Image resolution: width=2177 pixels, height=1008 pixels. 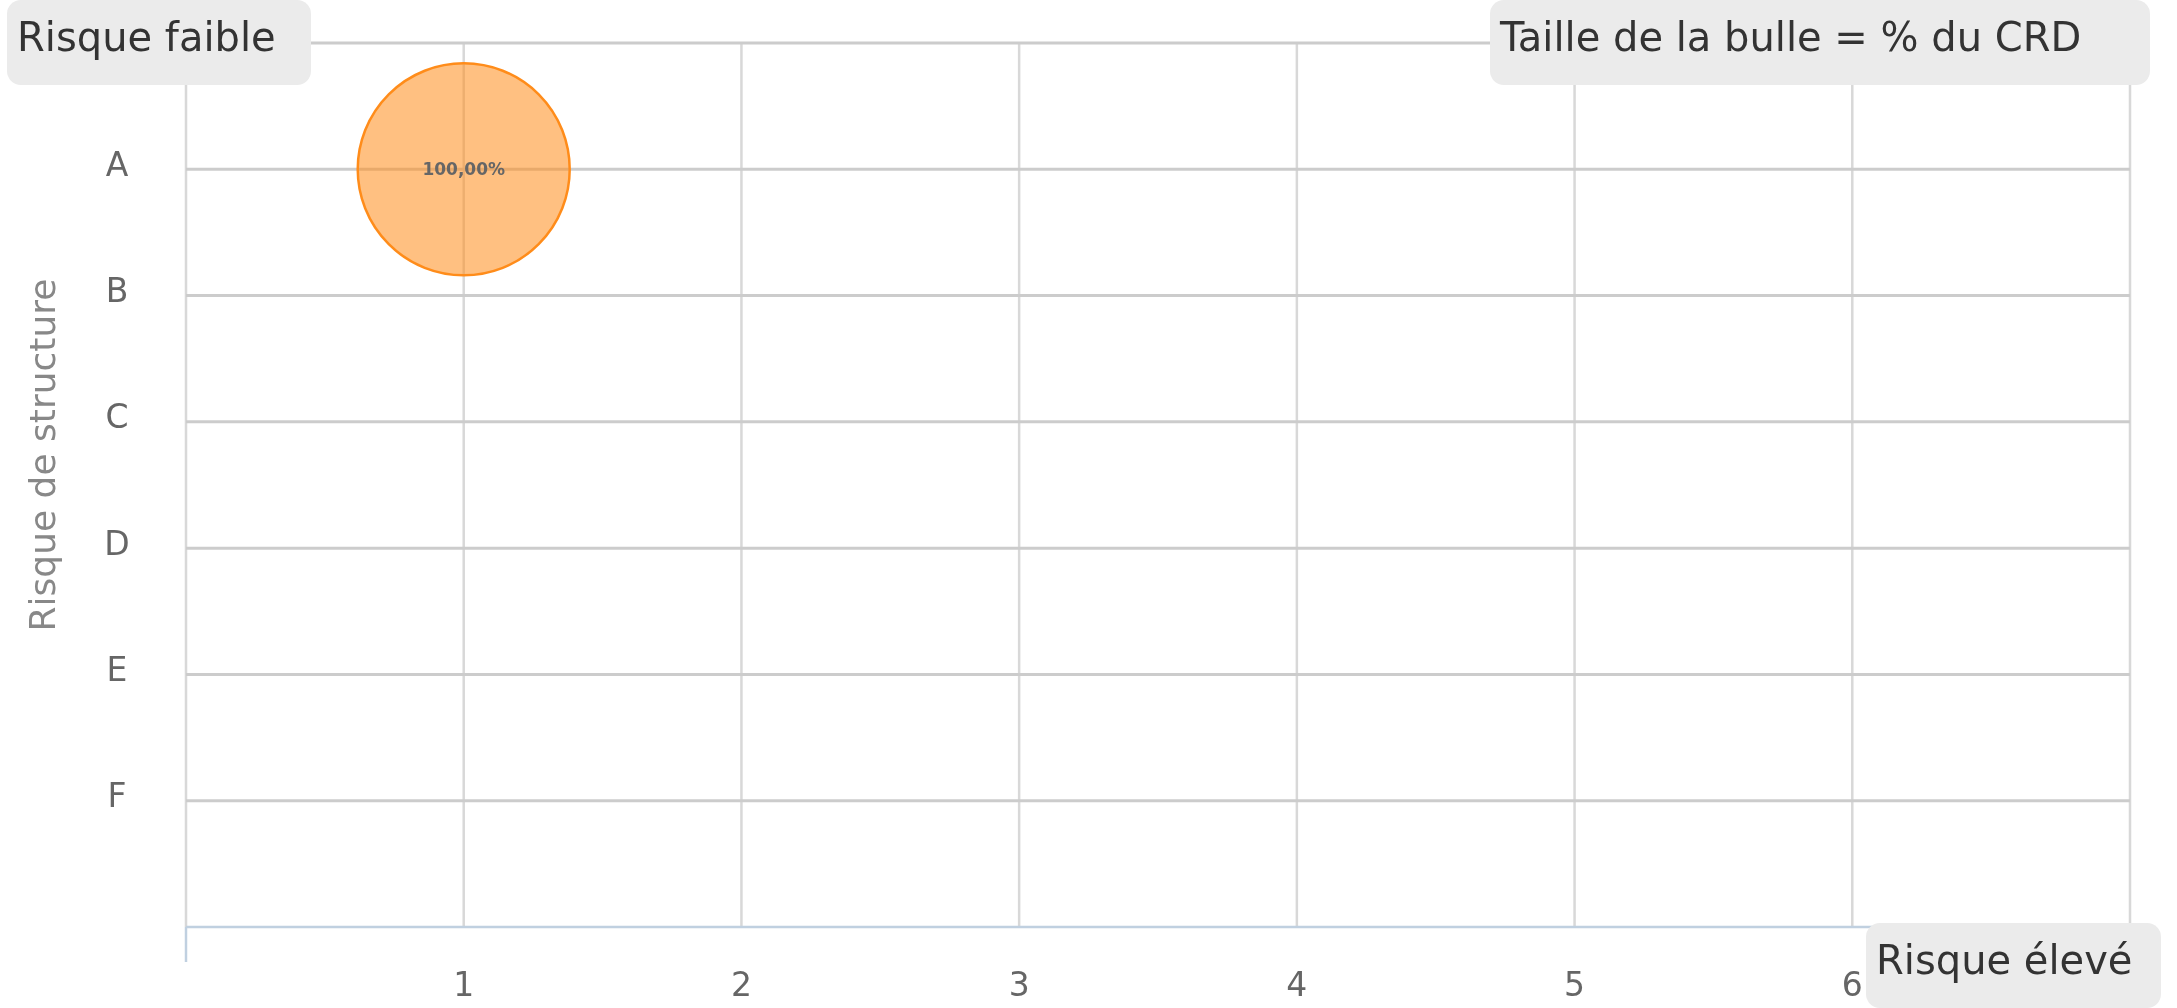 What do you see at coordinates (464, 169) in the screenshot?
I see `data-label: 100,00%` at bounding box center [464, 169].